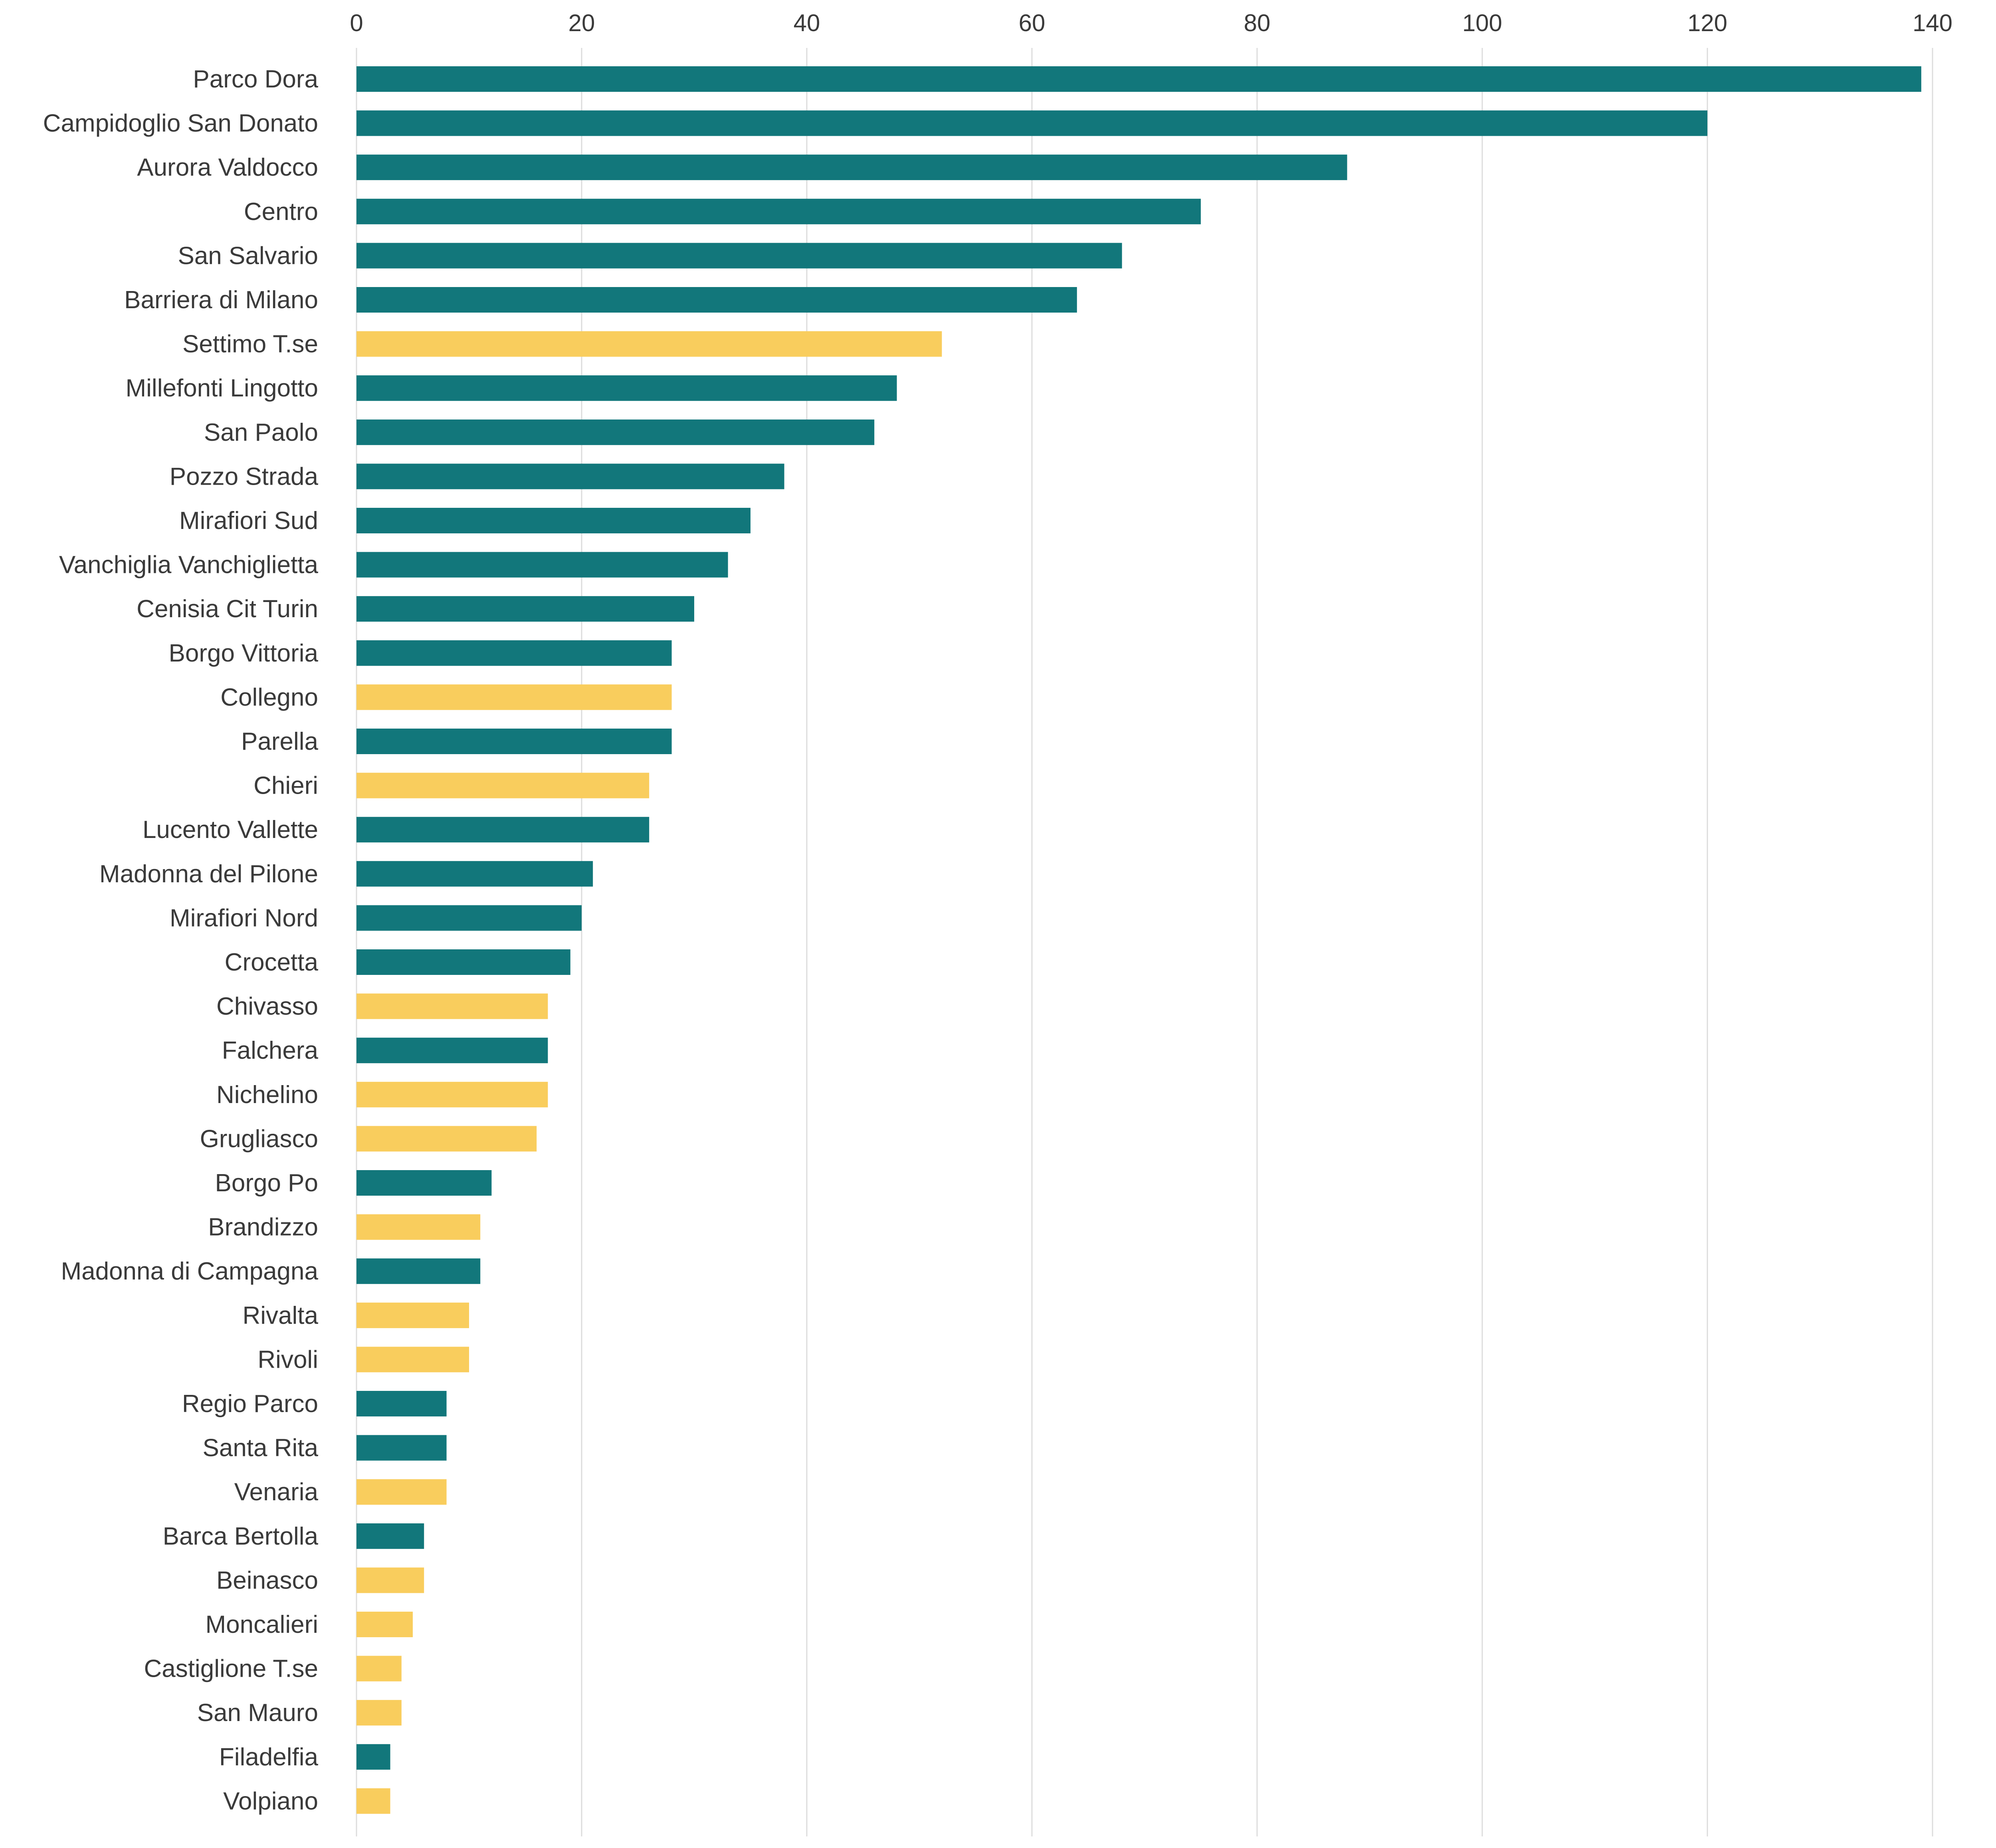 This screenshot has width=1996, height=1848. Describe the element at coordinates (269, 697) in the screenshot. I see `category-label: Collegno` at that location.